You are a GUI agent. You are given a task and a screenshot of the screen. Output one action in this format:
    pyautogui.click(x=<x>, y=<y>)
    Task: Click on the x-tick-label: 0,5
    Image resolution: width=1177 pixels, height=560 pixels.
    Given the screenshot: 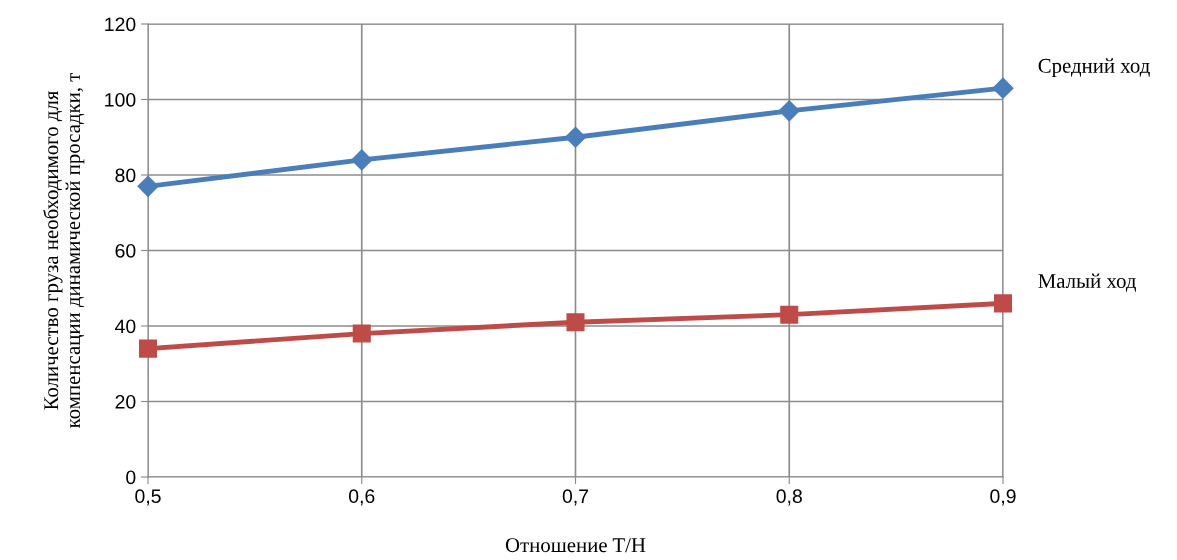 What is the action you would take?
    pyautogui.click(x=148, y=497)
    